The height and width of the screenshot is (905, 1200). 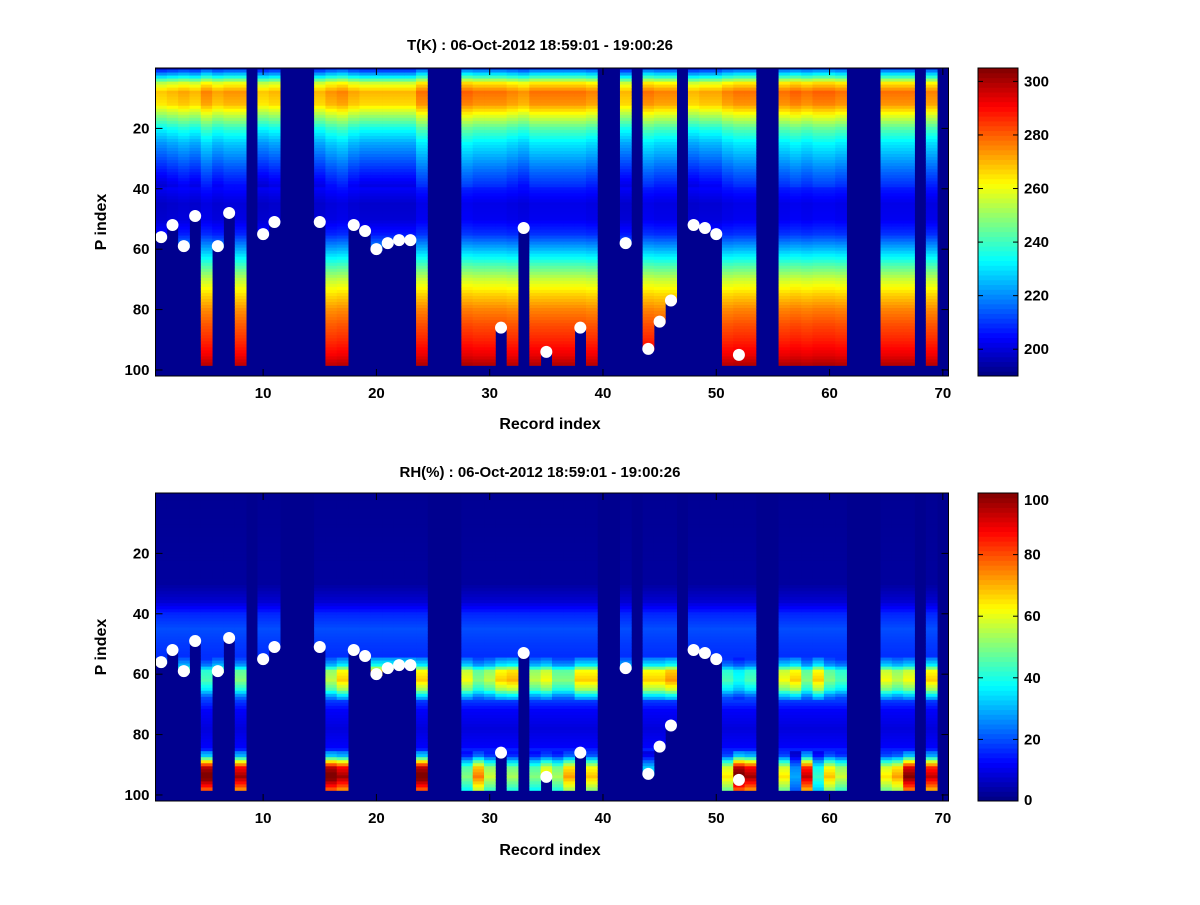 I want to click on colorbar-swatch, so click(x=998, y=147).